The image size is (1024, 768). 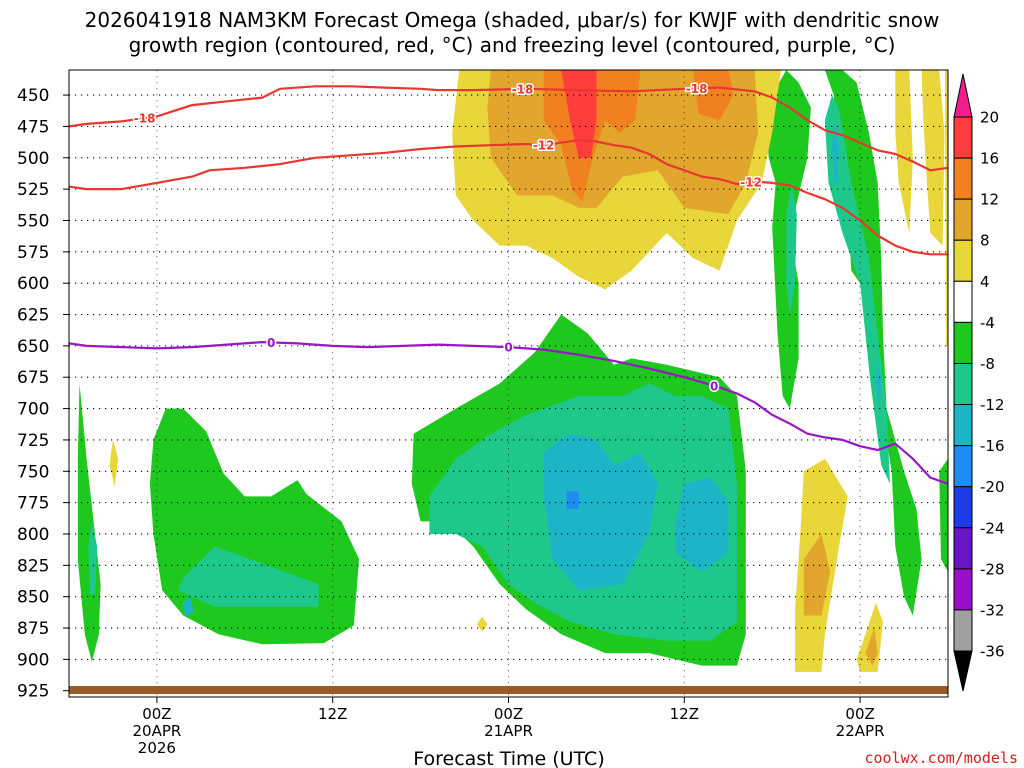 What do you see at coordinates (33, 629) in the screenshot?
I see `y-tick-label: 875` at bounding box center [33, 629].